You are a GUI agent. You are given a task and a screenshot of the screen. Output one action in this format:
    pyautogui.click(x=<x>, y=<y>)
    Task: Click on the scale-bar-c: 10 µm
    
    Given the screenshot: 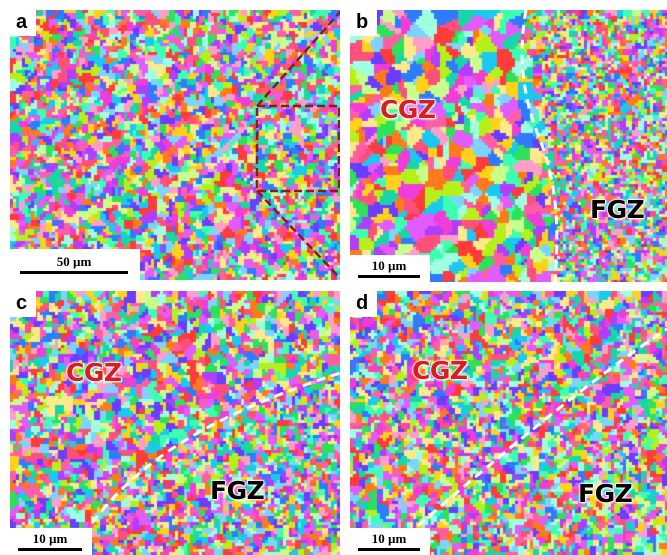 What is the action you would take?
    pyautogui.click(x=51, y=541)
    